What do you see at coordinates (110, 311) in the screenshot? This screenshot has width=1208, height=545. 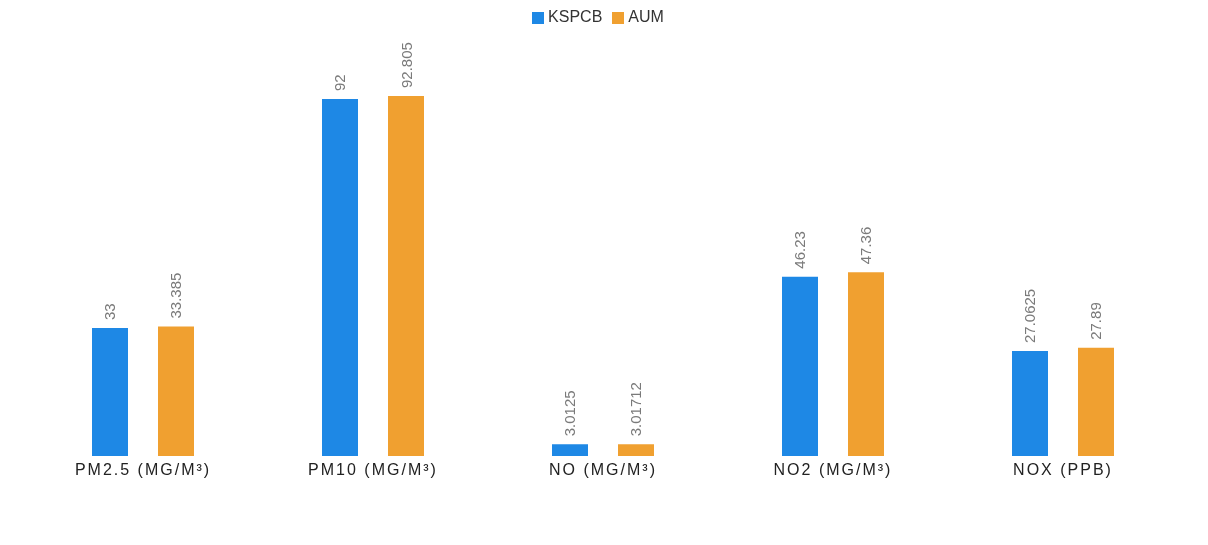 I see `data-label: 33` at bounding box center [110, 311].